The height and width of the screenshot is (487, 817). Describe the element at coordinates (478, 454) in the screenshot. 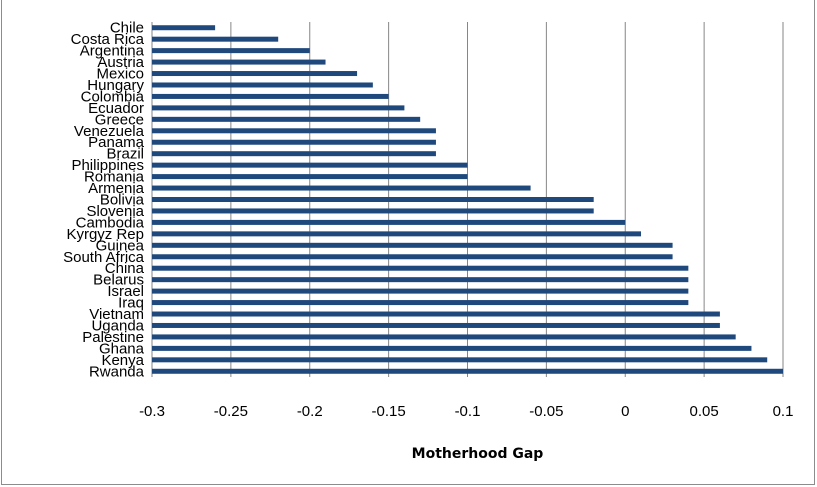

I see `x-axis-title: Motherhood Gap` at that location.